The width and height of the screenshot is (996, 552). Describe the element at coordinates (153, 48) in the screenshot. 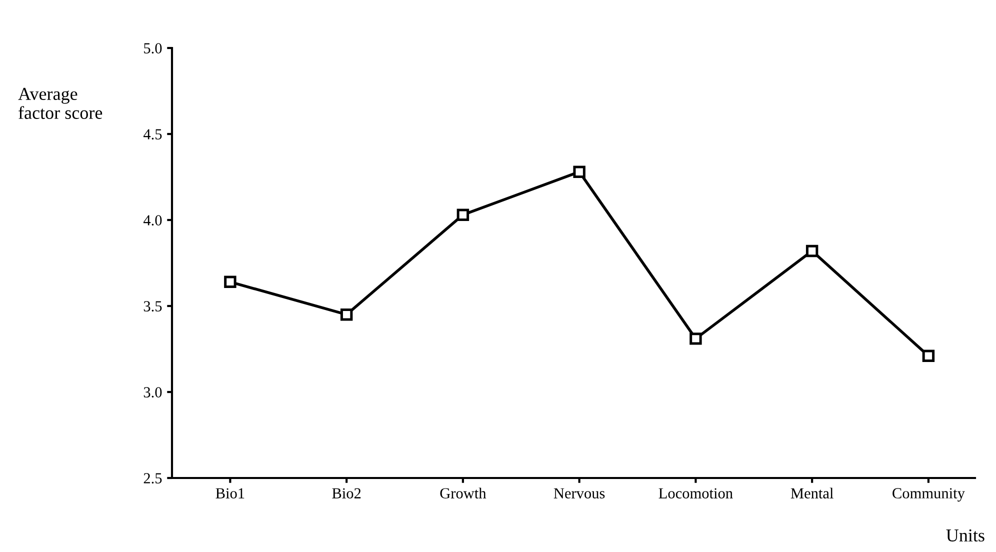

I see `y-tick-label: 5.0` at that location.